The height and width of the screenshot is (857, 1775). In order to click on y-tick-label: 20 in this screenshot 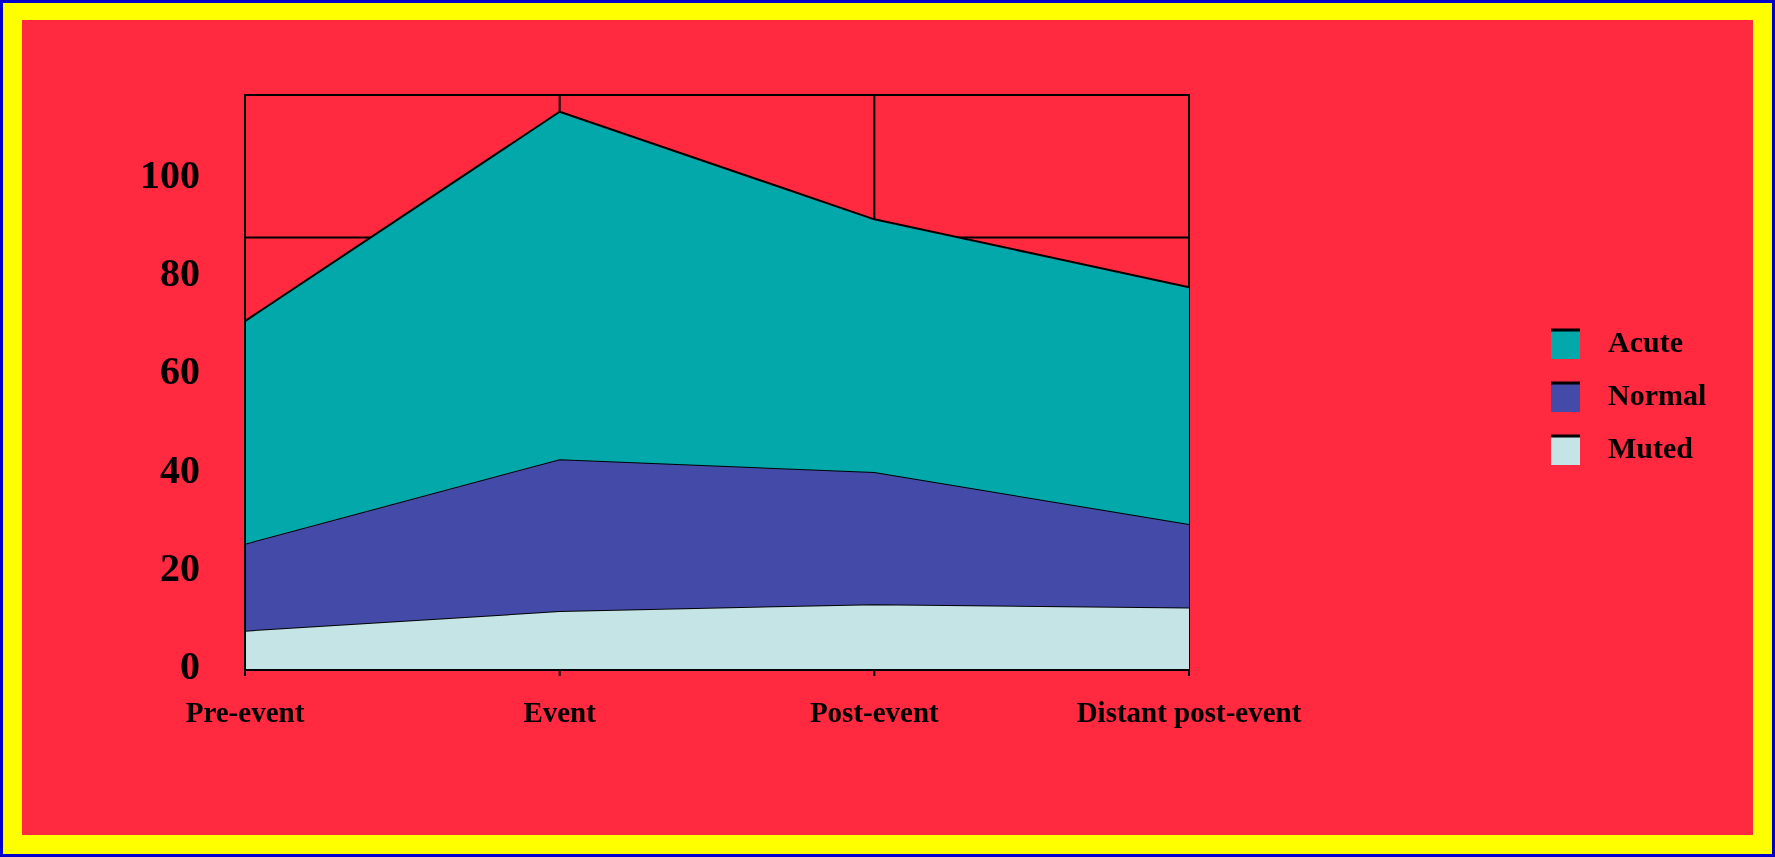, I will do `click(180, 567)`.